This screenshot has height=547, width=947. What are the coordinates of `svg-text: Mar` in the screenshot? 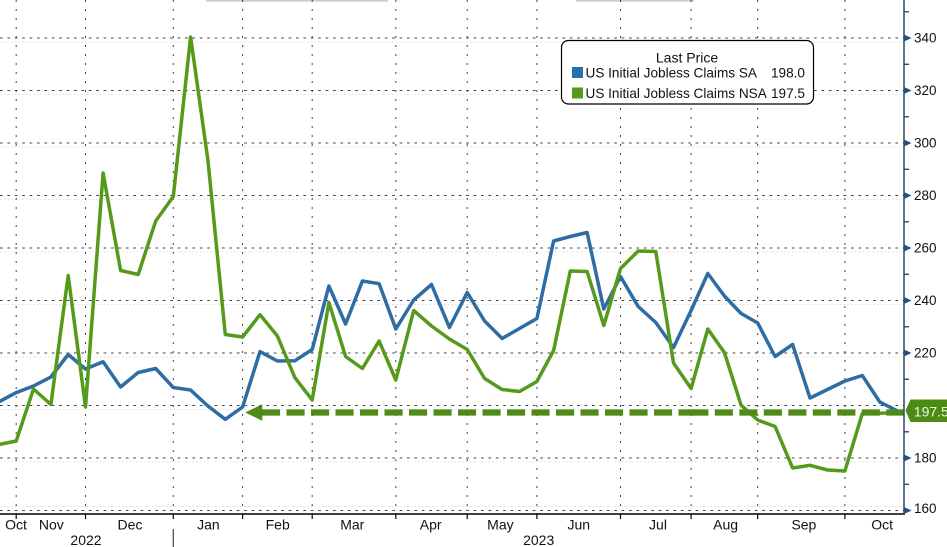 It's located at (352, 525).